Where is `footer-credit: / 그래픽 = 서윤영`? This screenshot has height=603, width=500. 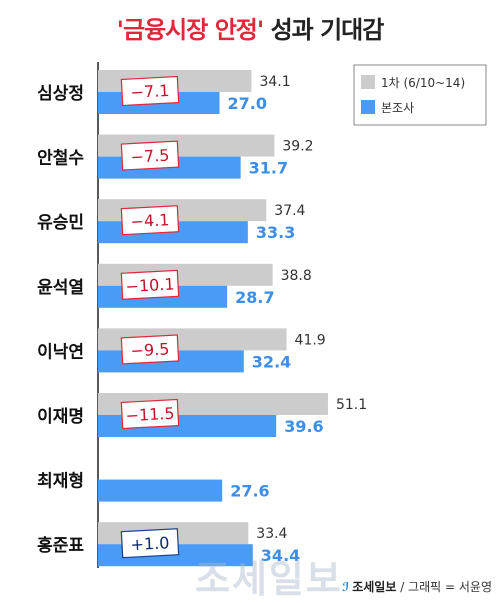
footer-credit: / 그래픽 = 서윤영 is located at coordinates (446, 587).